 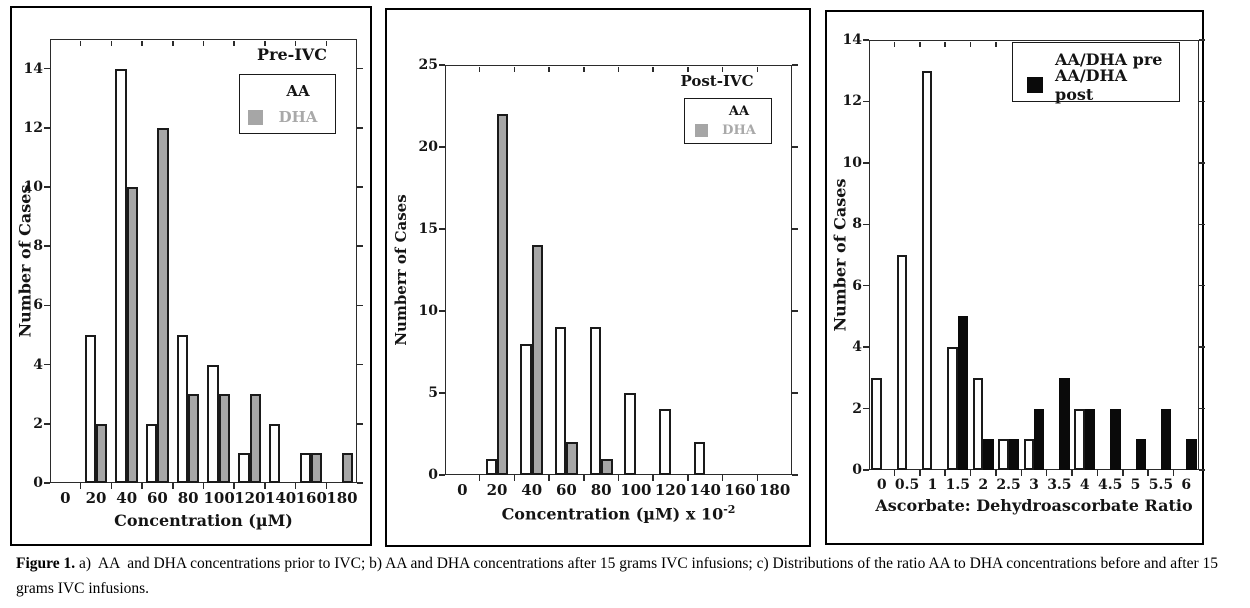 I want to click on x-tick-label: 180, so click(x=342, y=498).